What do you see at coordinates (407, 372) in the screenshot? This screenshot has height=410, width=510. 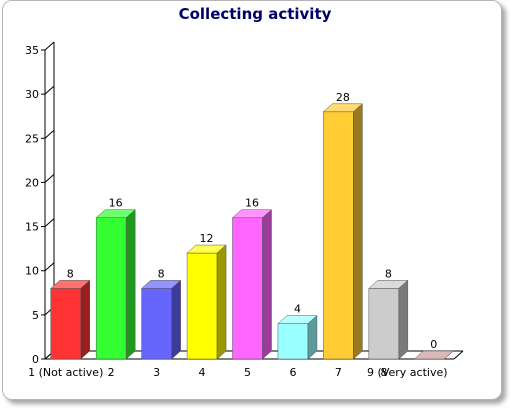 I see `x-tick-label: 9 (Very active)` at bounding box center [407, 372].